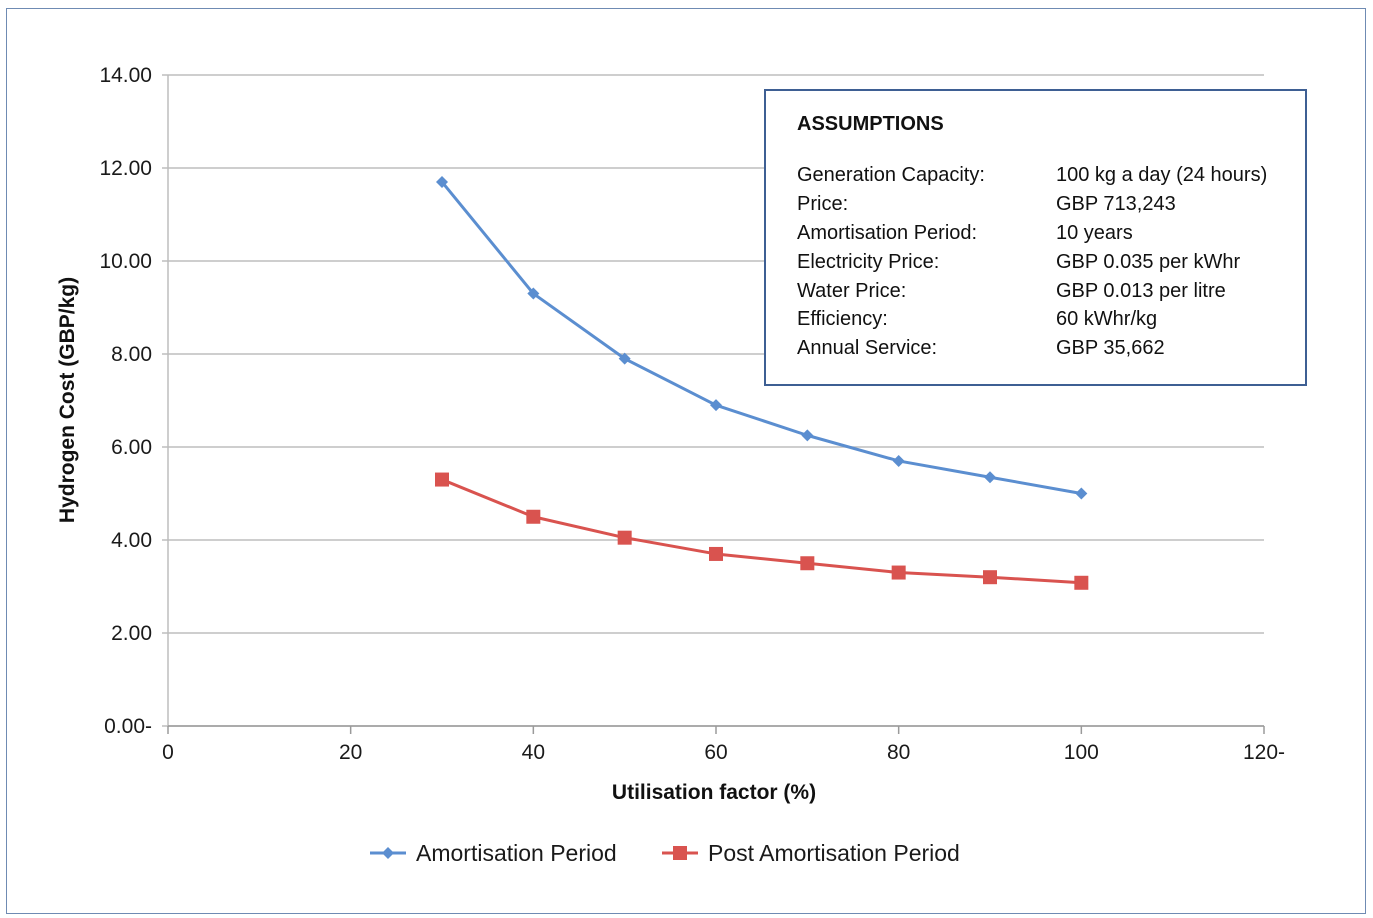 The width and height of the screenshot is (1373, 918). I want to click on assumption-label: Electricity Price:, so click(868, 262).